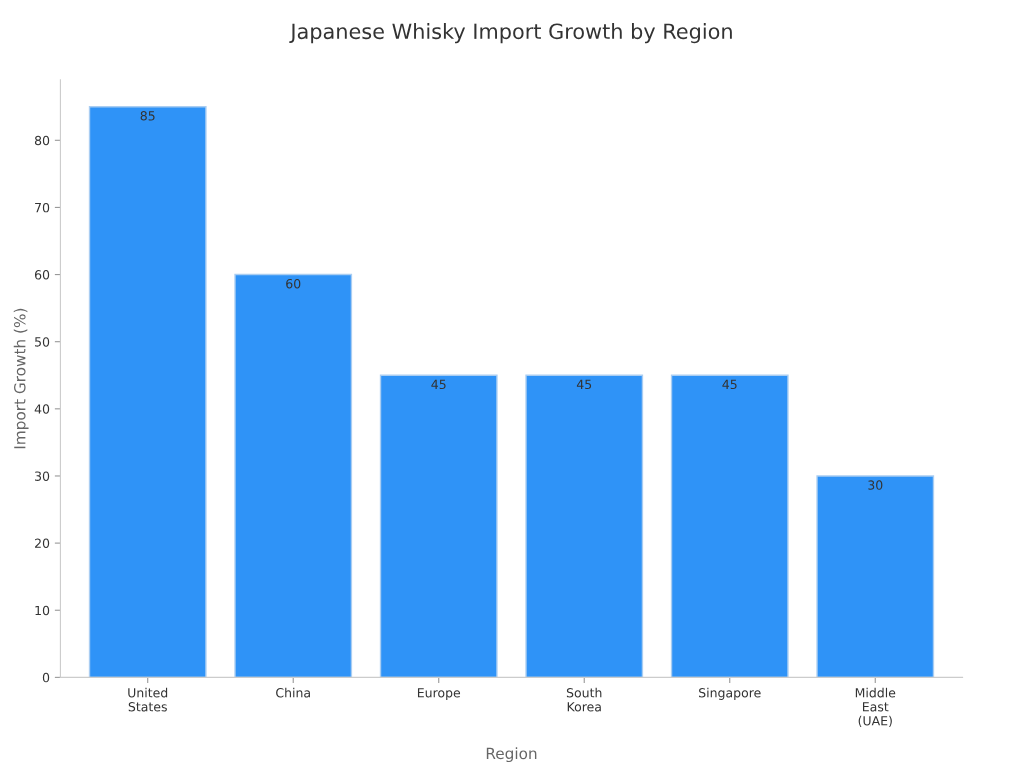 This screenshot has height=768, width=1024. Describe the element at coordinates (46, 677) in the screenshot. I see `y-tick-label: 0` at that location.